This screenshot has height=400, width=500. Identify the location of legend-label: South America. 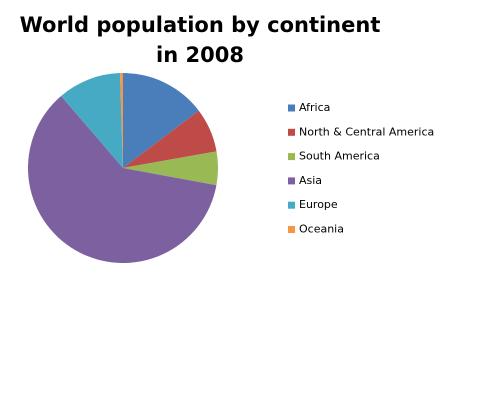
(339, 156).